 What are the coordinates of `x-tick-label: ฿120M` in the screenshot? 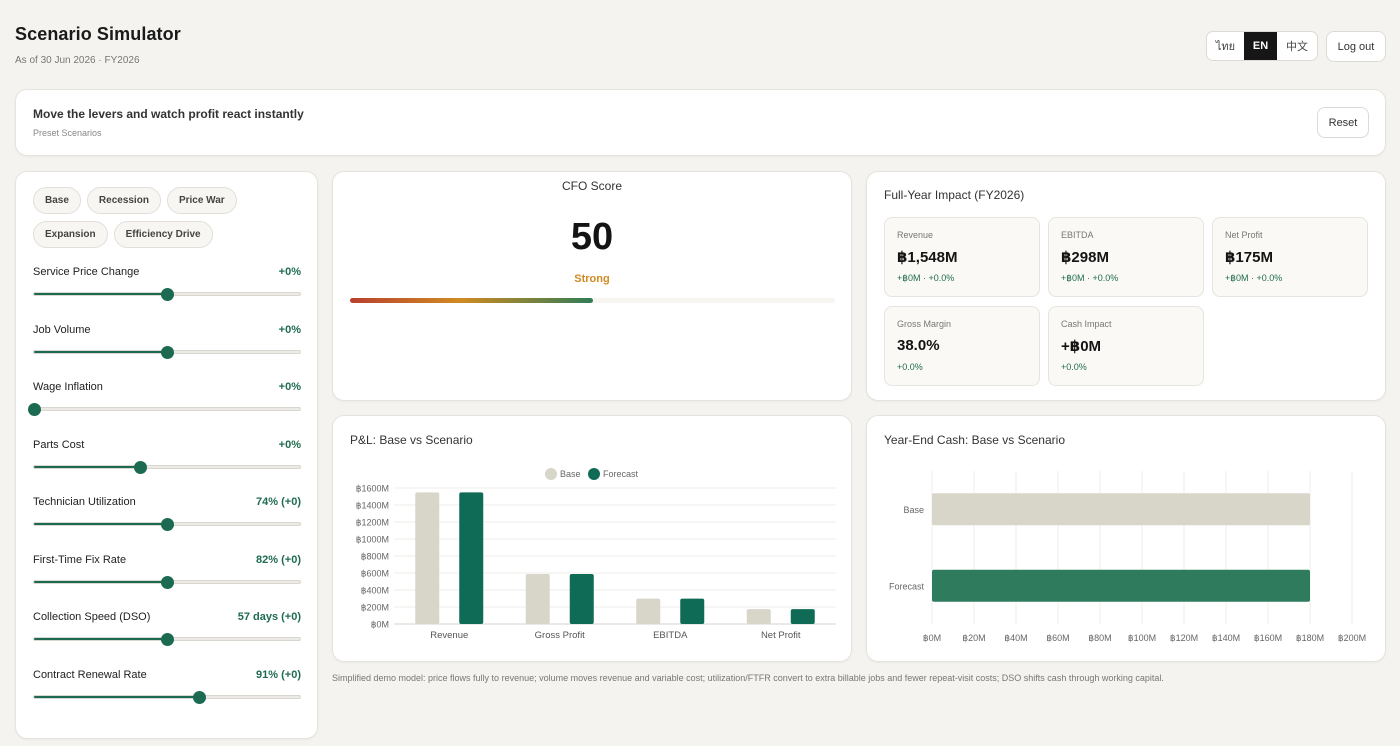 It's located at (1184, 638).